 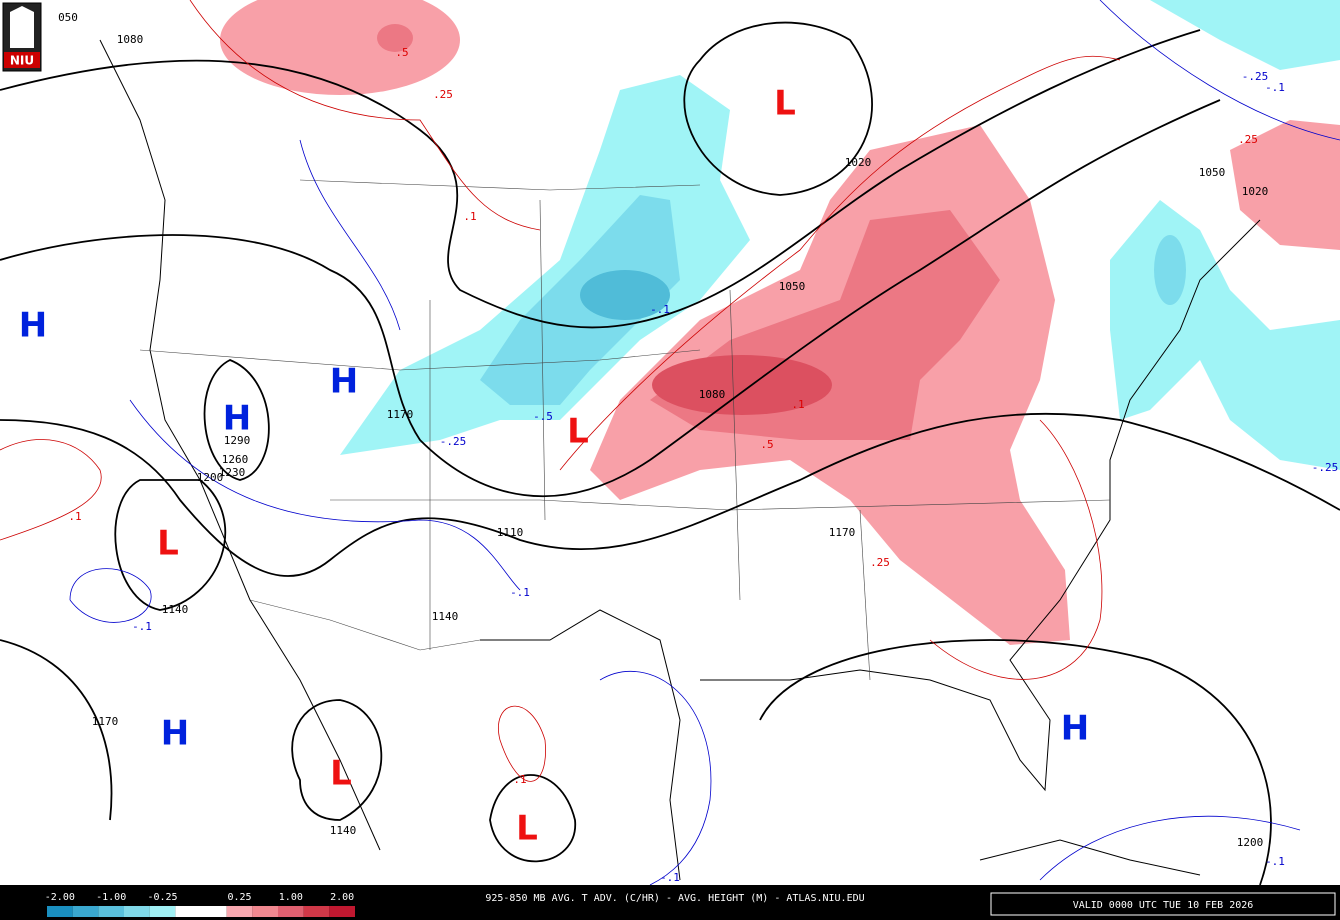 I want to click on height-label: 1230, so click(x=232, y=472).